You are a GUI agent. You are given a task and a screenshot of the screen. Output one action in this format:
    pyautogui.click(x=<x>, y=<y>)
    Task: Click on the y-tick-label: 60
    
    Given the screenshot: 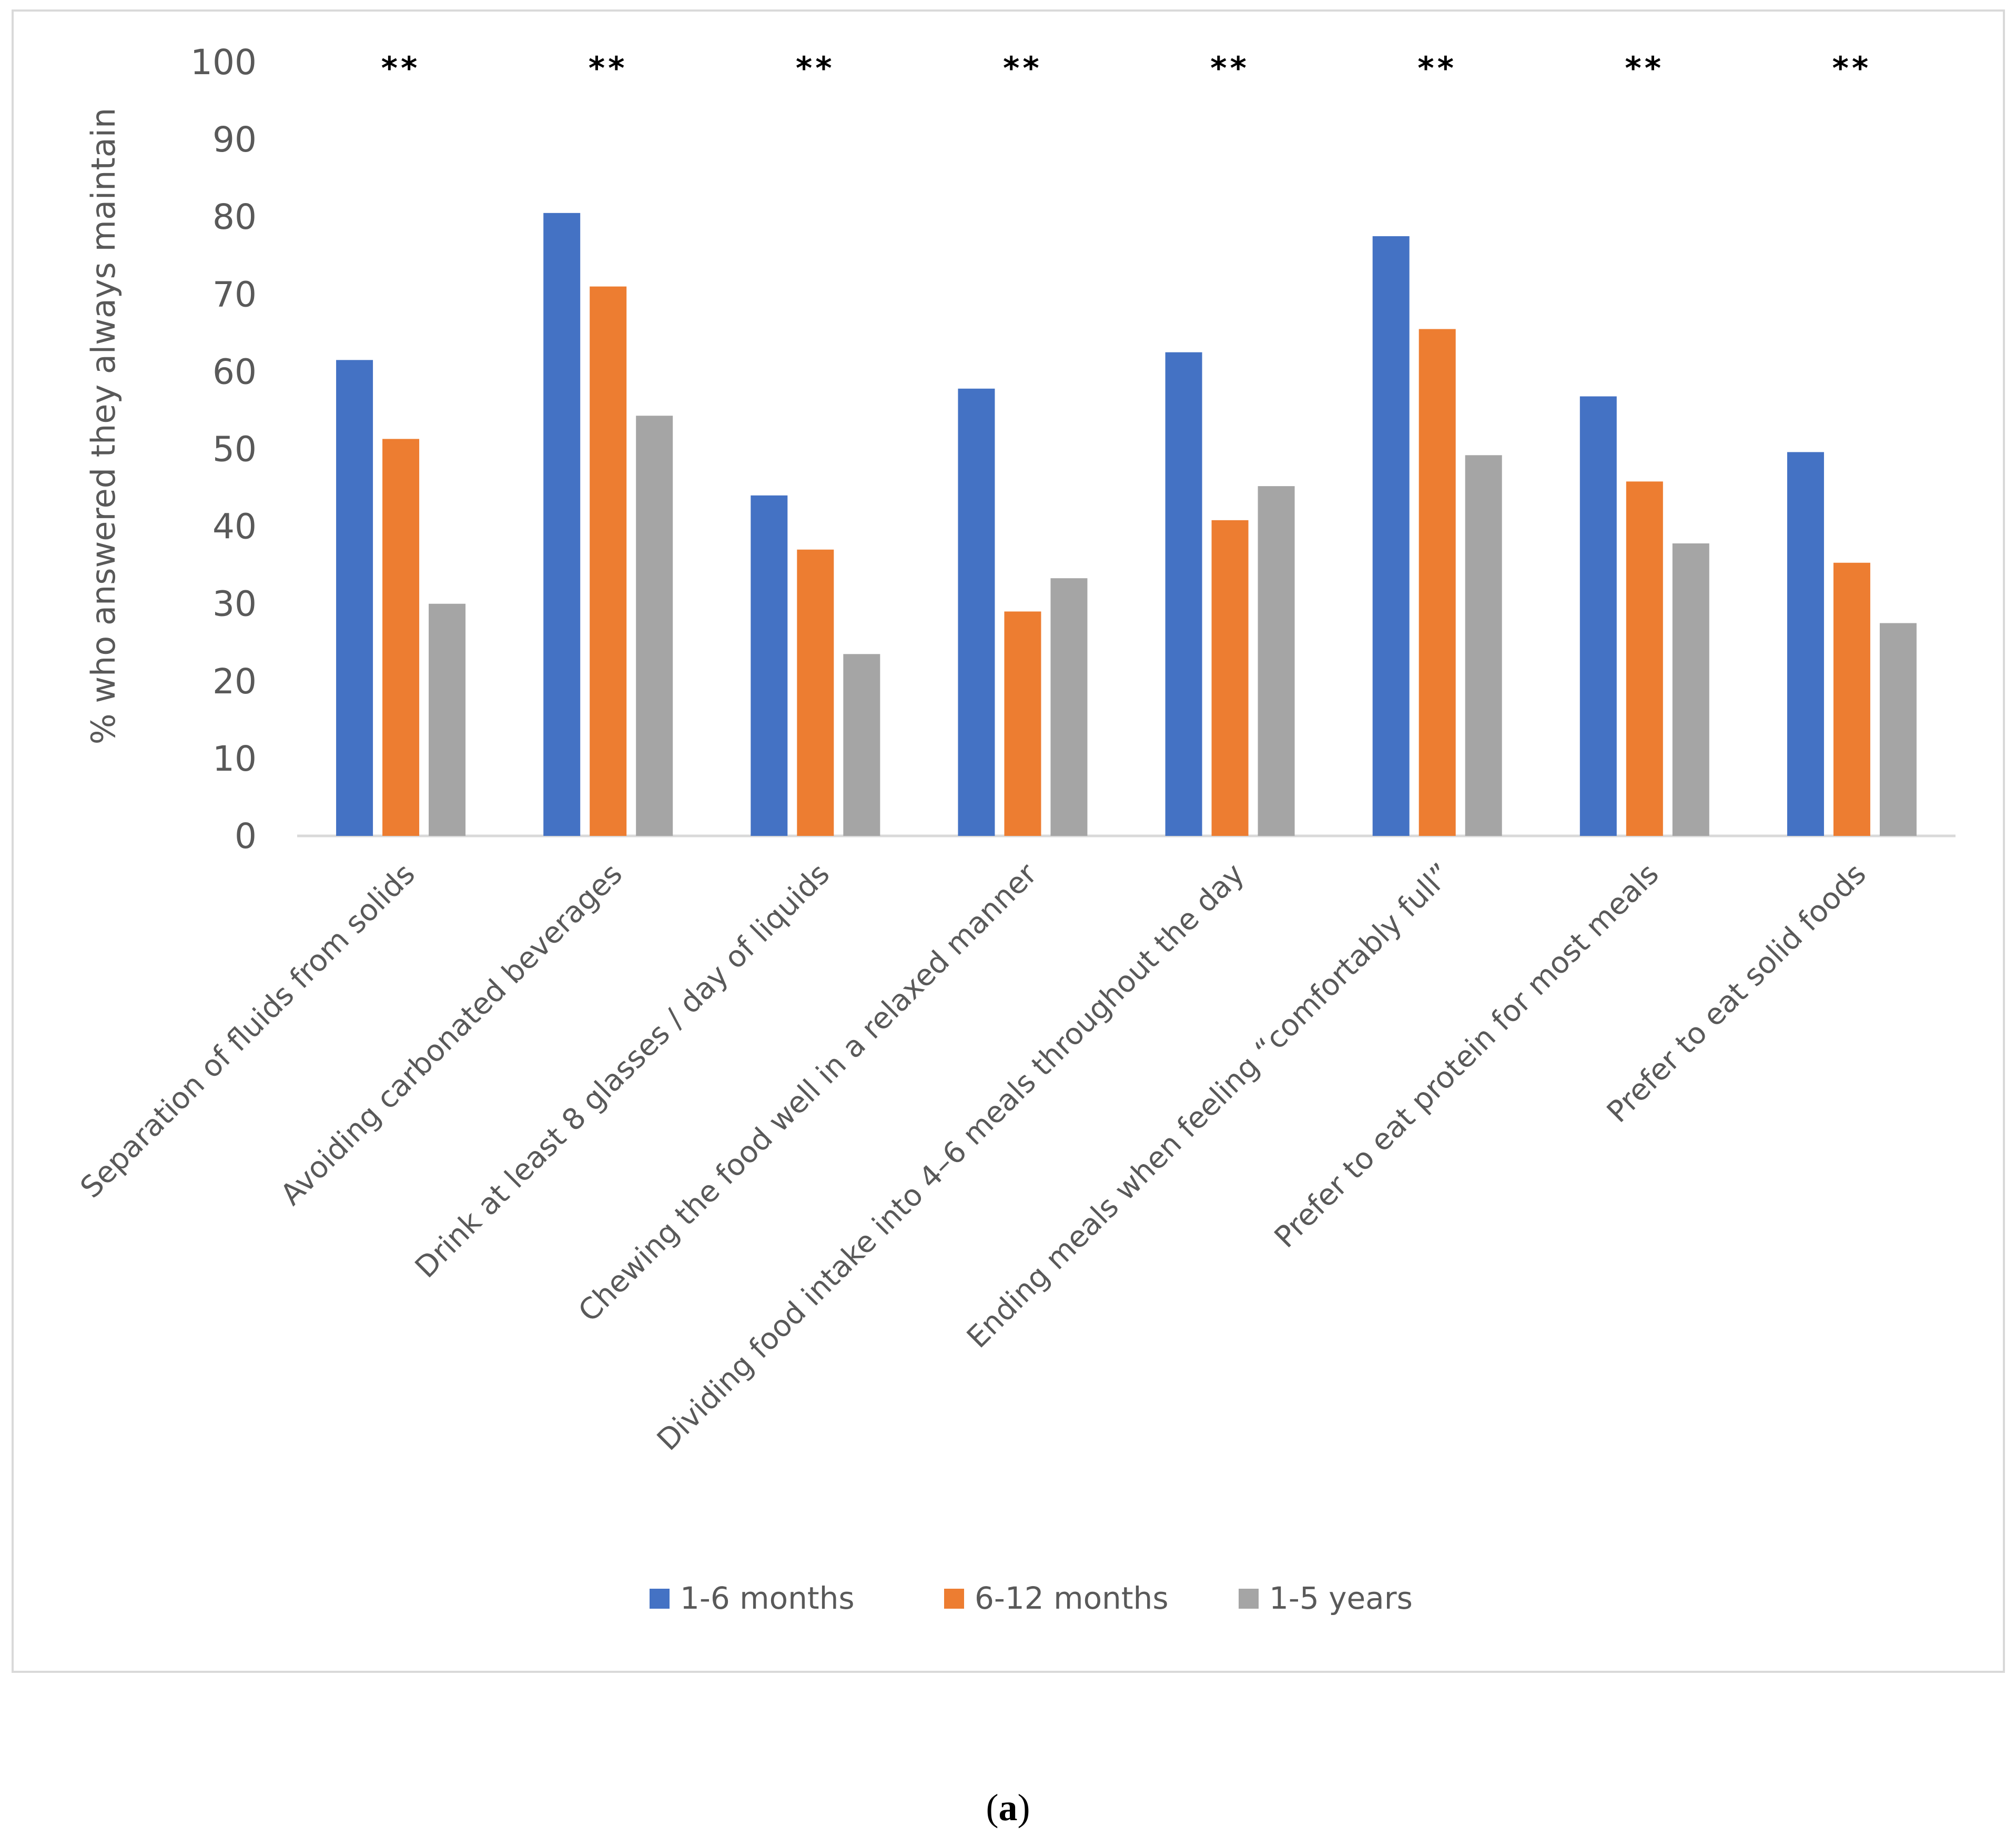 What is the action you would take?
    pyautogui.click(x=234, y=371)
    